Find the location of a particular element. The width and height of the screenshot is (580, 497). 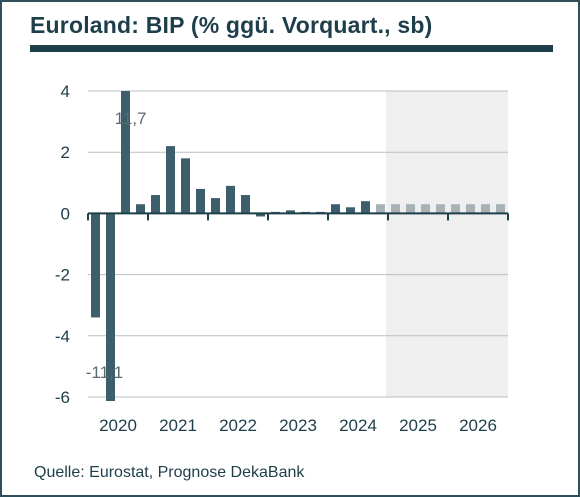

x-tick-label: 2023 is located at coordinates (298, 425).